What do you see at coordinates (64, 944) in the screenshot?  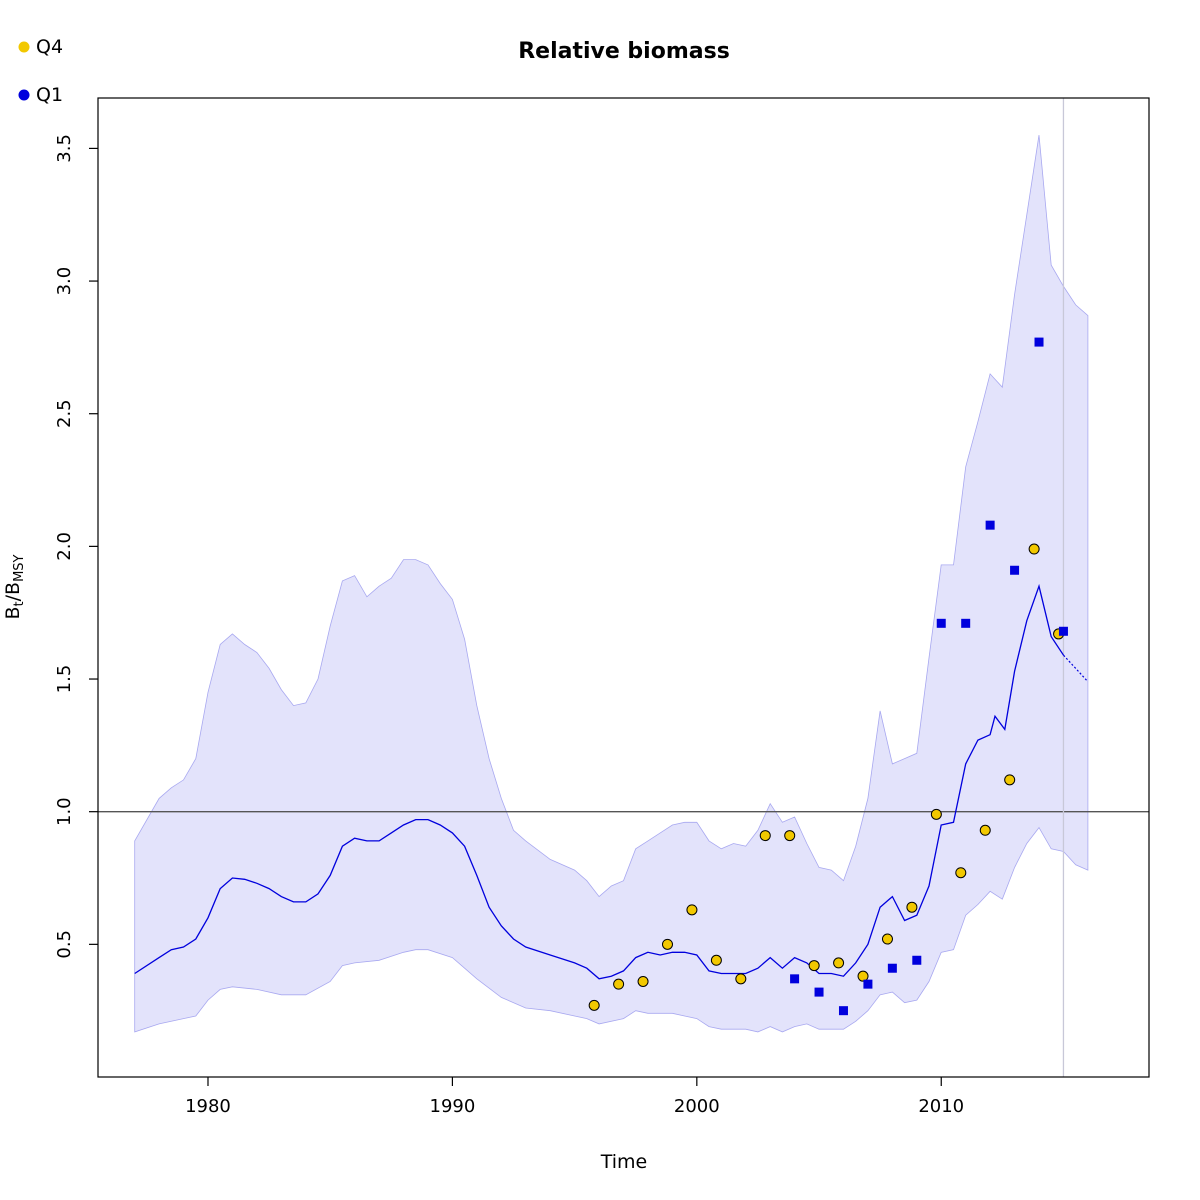 I see `y-tick-label: 0.5` at bounding box center [64, 944].